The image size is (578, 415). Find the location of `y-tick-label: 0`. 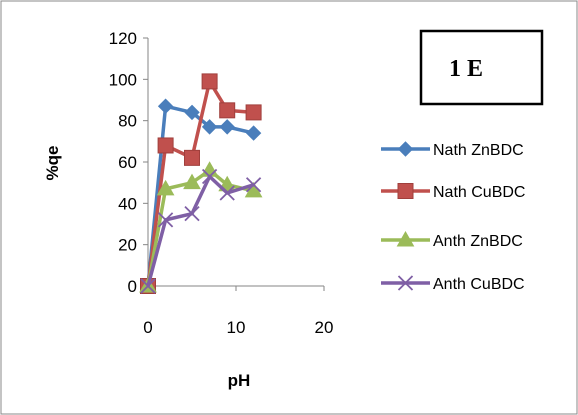

y-tick-label: 0 is located at coordinates (132, 286).